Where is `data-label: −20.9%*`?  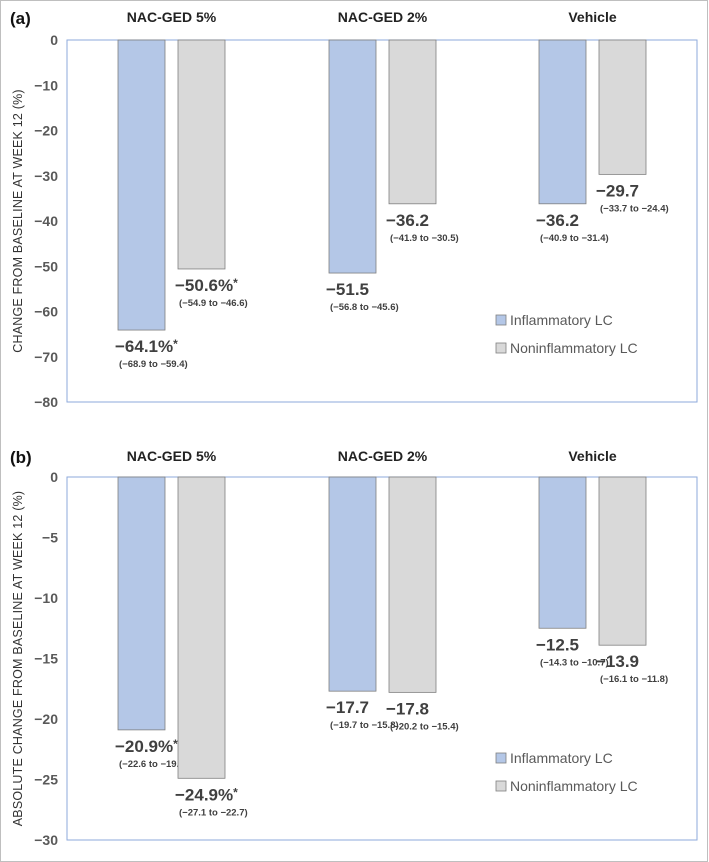 data-label: −20.9%* is located at coordinates (146, 746).